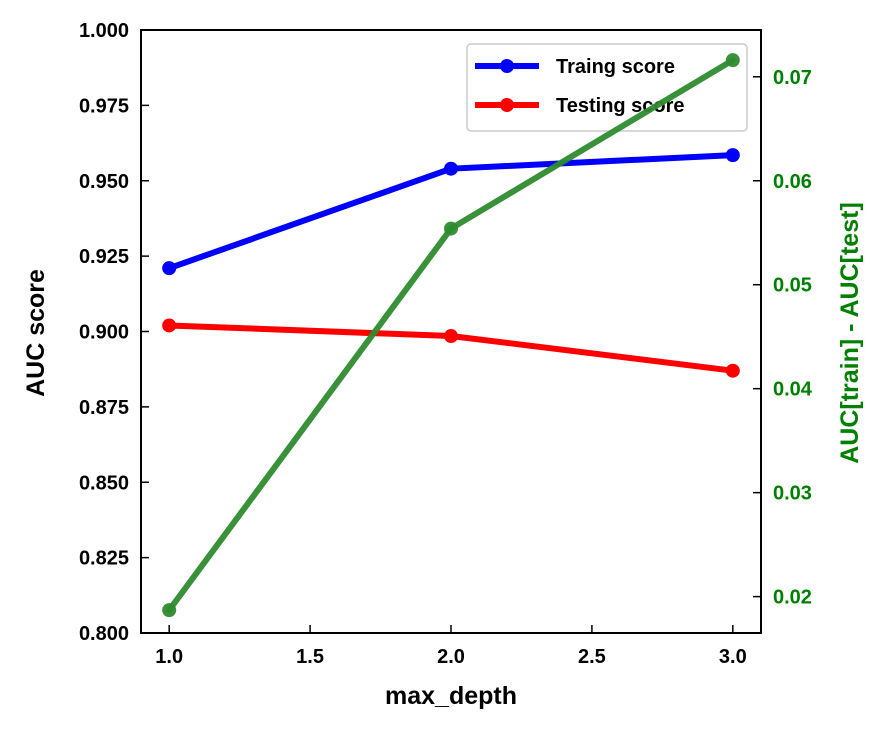 The height and width of the screenshot is (732, 887). Describe the element at coordinates (104, 31) in the screenshot. I see `y-tick-label: 1.000` at that location.